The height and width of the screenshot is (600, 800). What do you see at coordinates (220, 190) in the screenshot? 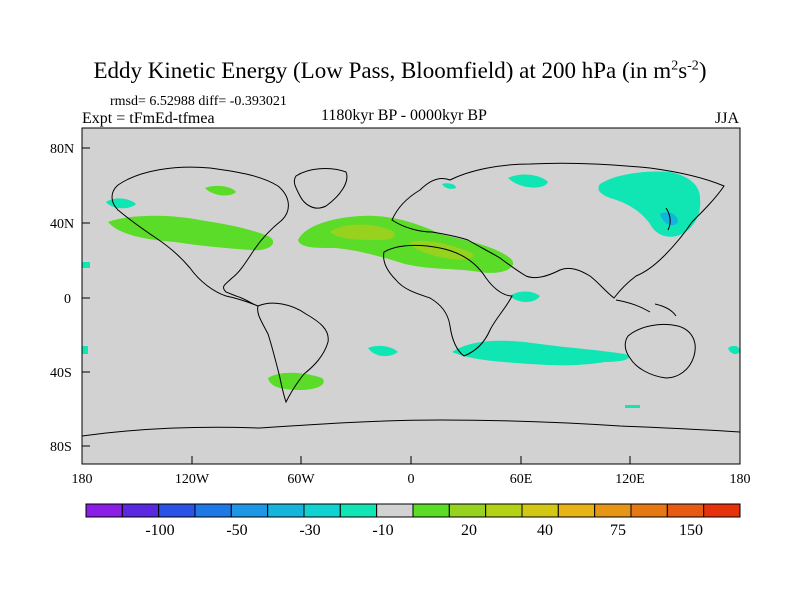
I see `positive-patch-n-canada` at bounding box center [220, 190].